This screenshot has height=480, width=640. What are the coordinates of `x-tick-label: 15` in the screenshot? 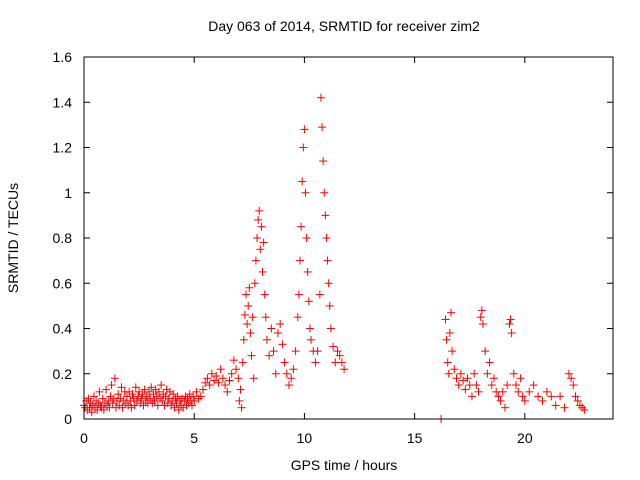 It's located at (415, 438).